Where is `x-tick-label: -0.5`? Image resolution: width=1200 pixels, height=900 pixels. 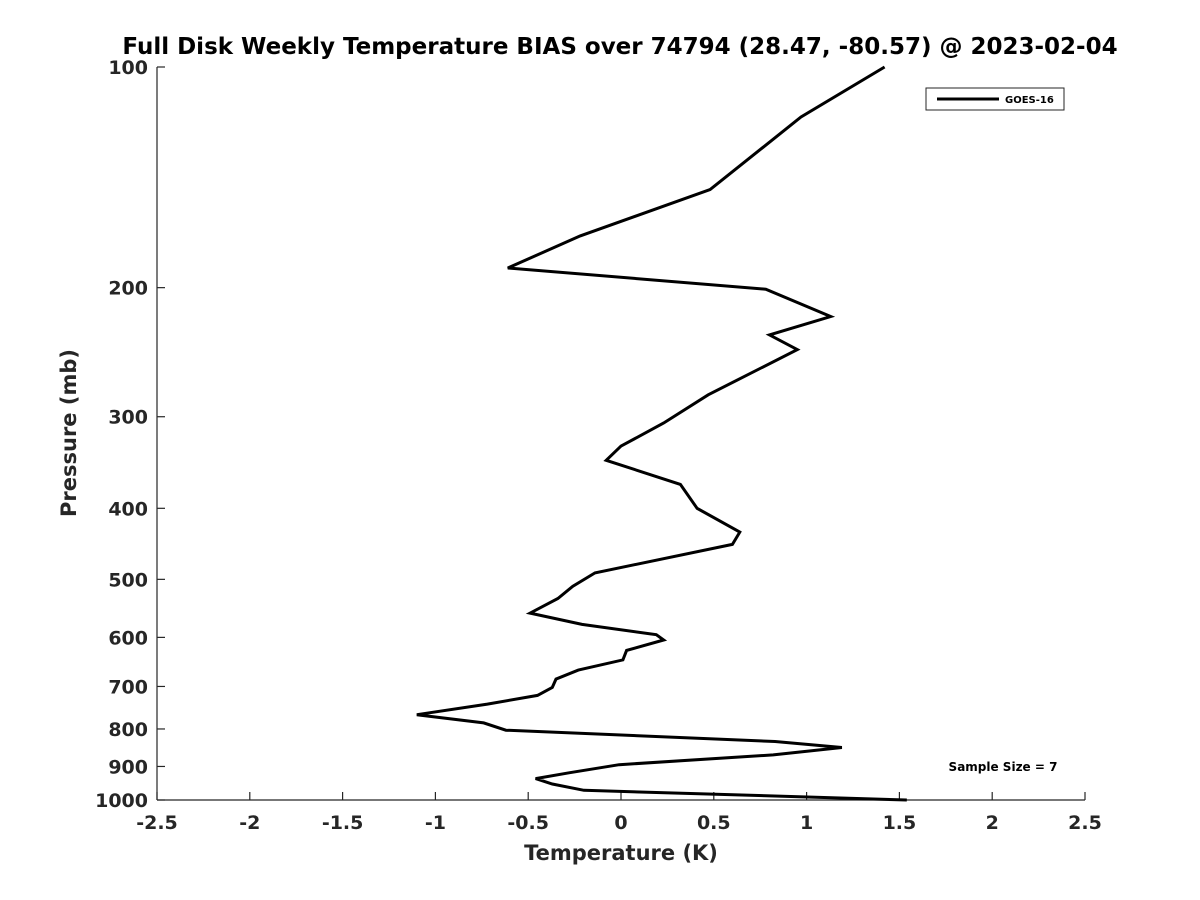 x-tick-label: -0.5 is located at coordinates (528, 823).